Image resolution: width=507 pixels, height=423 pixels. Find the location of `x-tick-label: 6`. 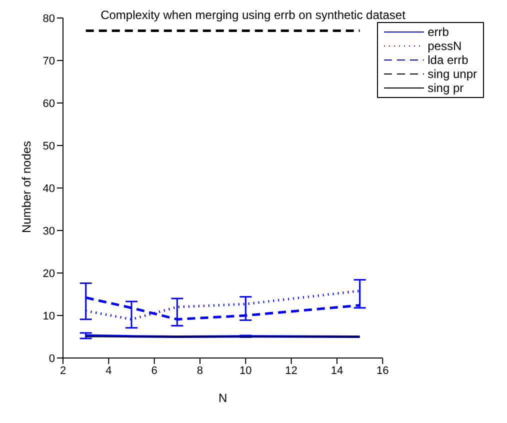

x-tick-label: 6 is located at coordinates (154, 370).